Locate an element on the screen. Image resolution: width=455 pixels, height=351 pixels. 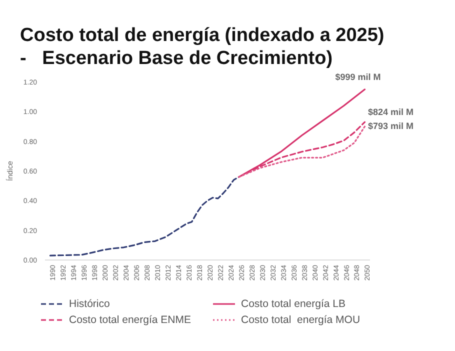
legend-label: Costo total energía ENME is located at coordinates (130, 320).